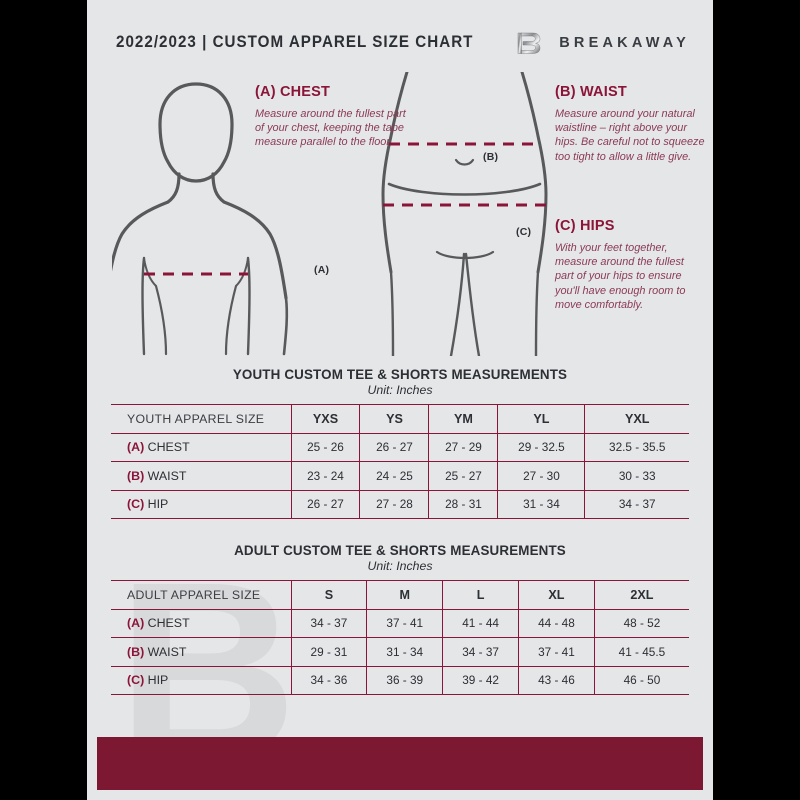  I want to click on chest-measure-label: (A), so click(322, 270).